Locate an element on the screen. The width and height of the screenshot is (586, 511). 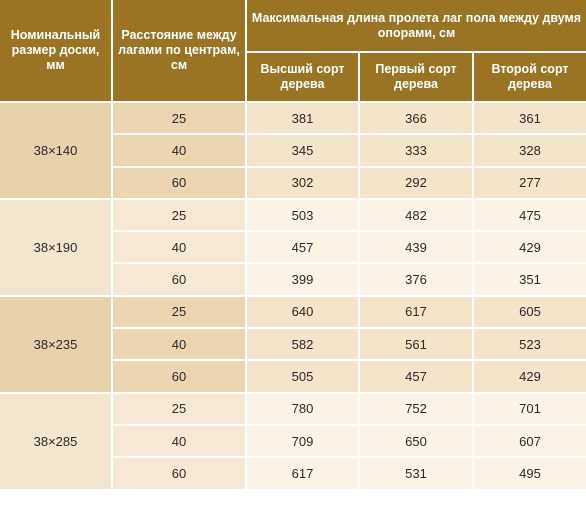
span-first-cell: 482 is located at coordinates (416, 215).